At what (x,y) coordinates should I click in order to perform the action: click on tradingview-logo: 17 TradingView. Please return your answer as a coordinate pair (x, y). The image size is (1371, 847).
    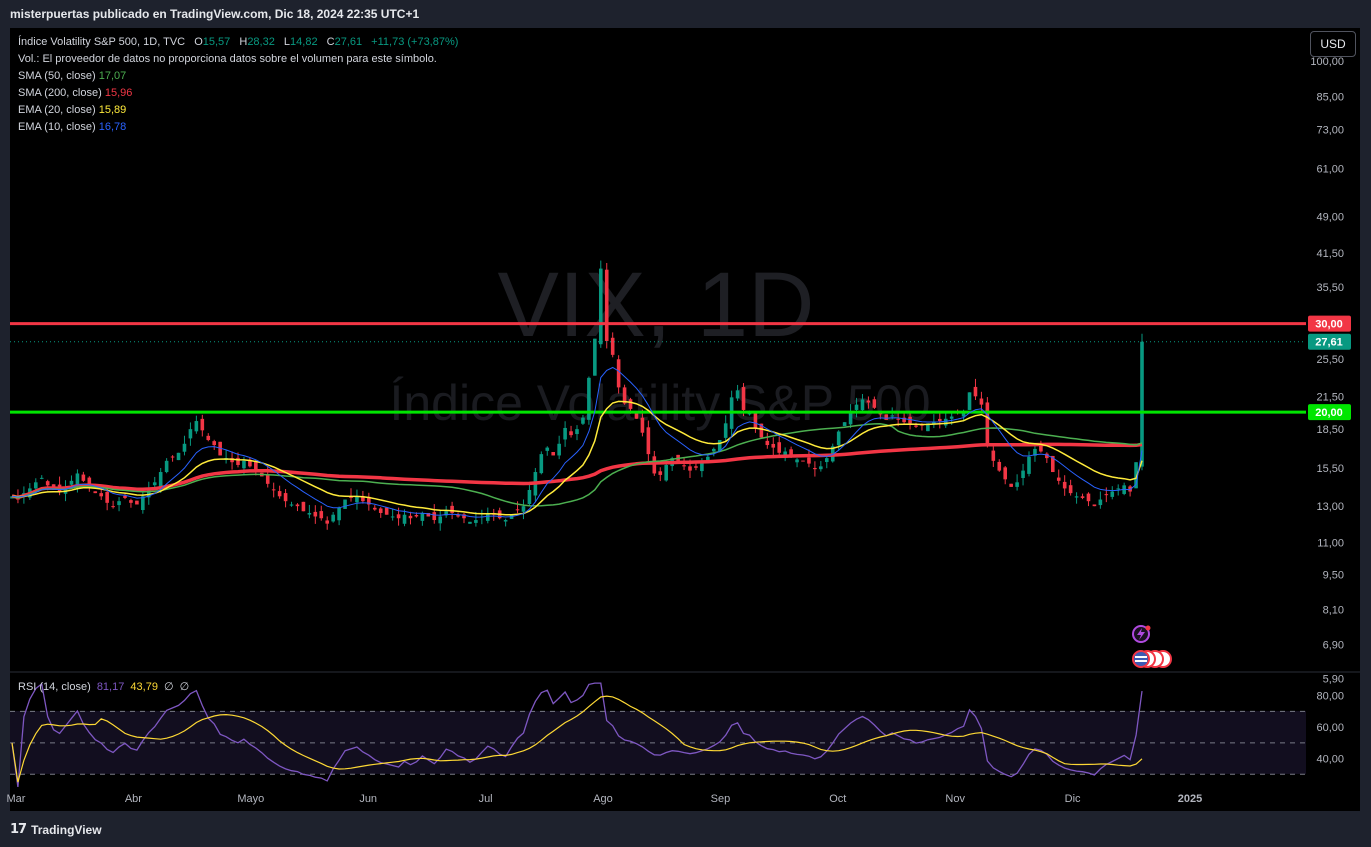
    Looking at the image, I should click on (56, 829).